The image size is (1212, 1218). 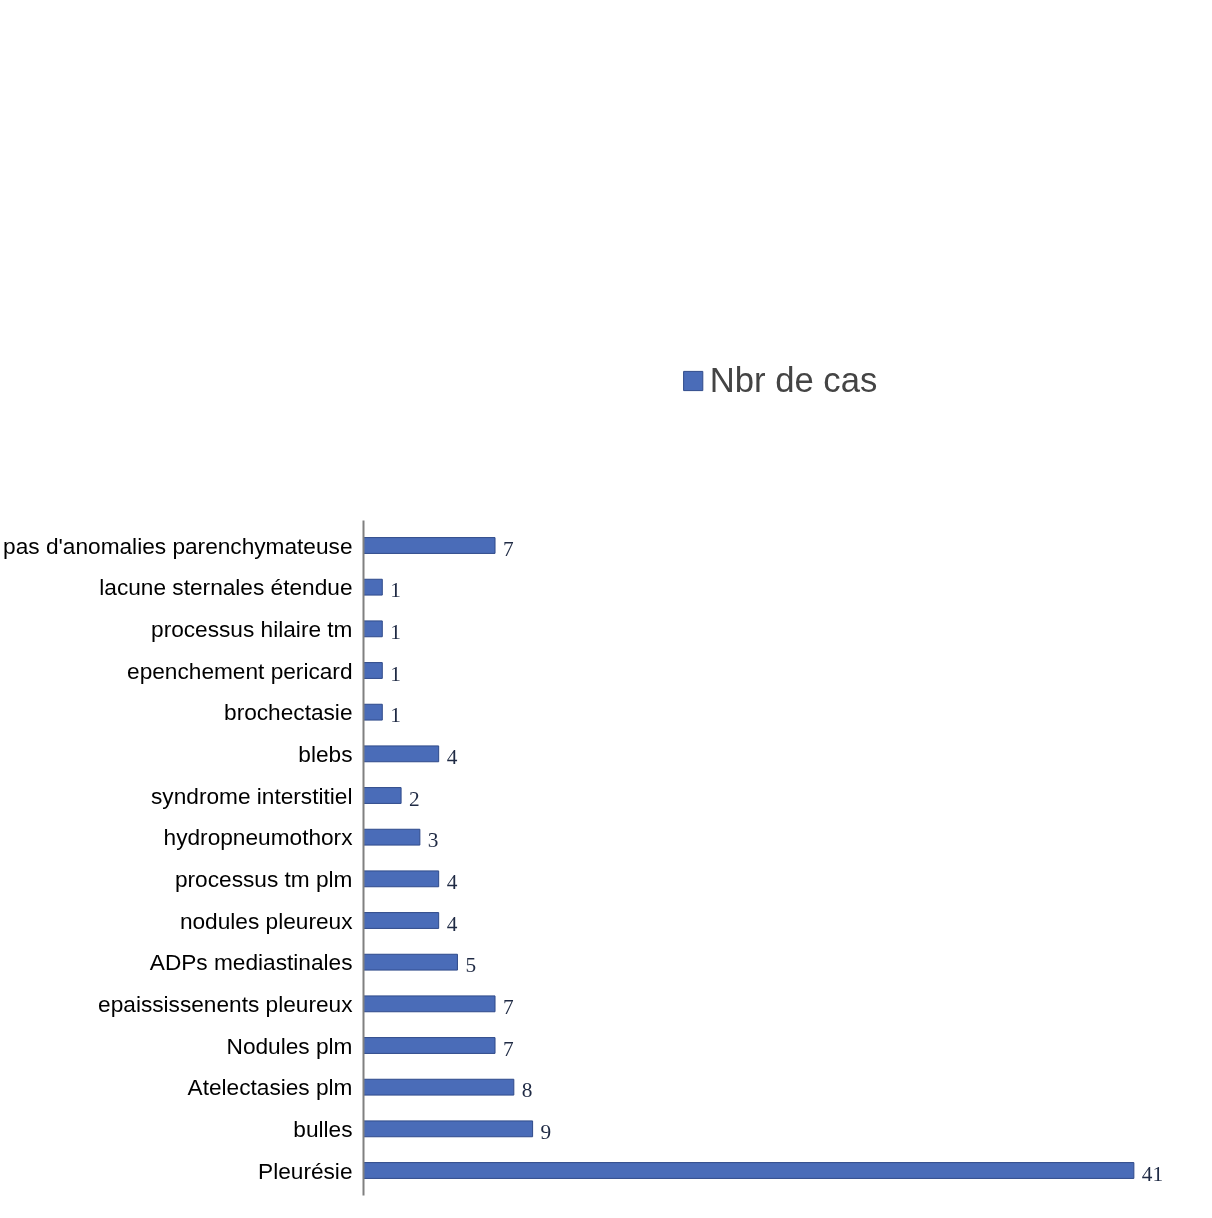 I want to click on y-tick-label: Atelectasies plm, so click(x=270, y=1087).